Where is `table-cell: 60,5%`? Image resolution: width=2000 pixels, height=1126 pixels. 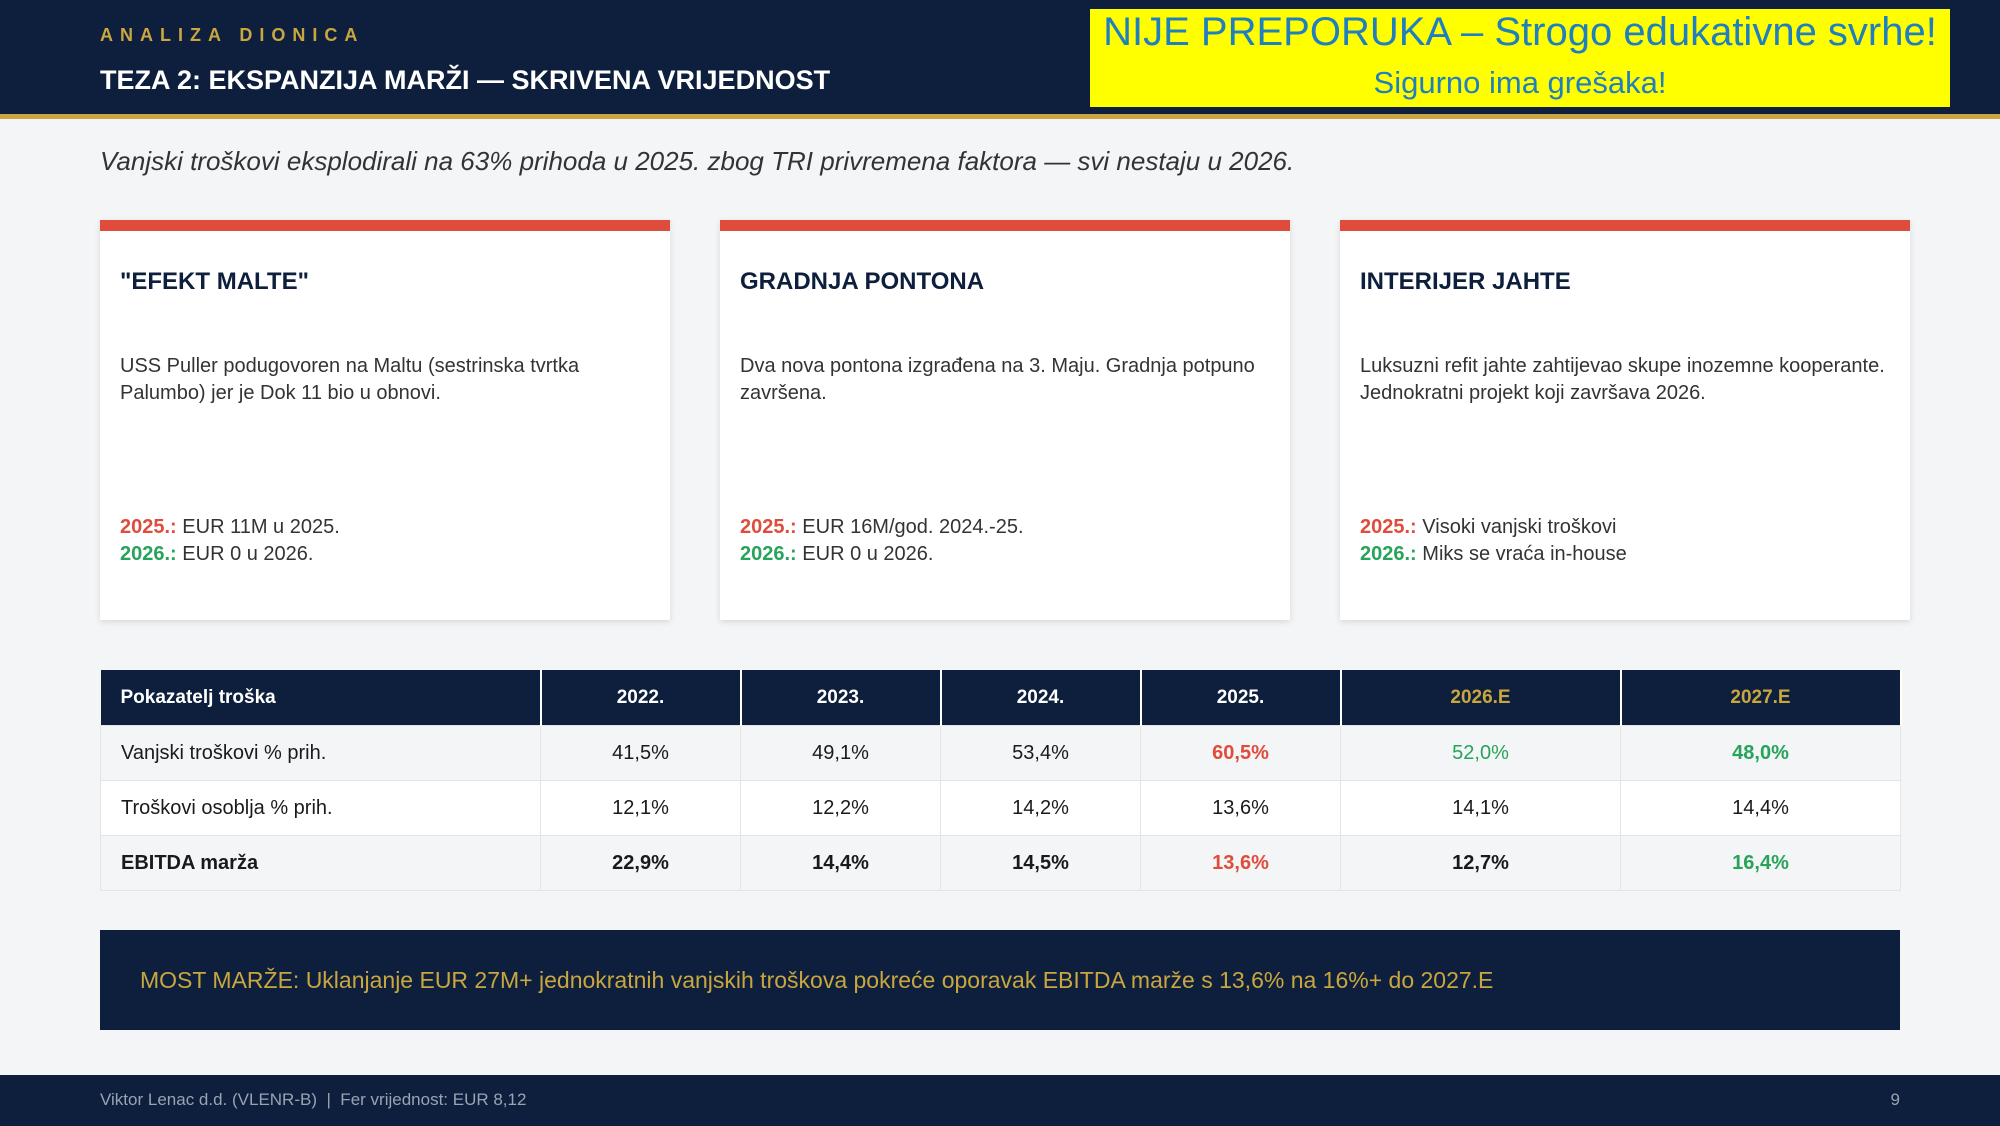
table-cell: 60,5% is located at coordinates (1240, 753).